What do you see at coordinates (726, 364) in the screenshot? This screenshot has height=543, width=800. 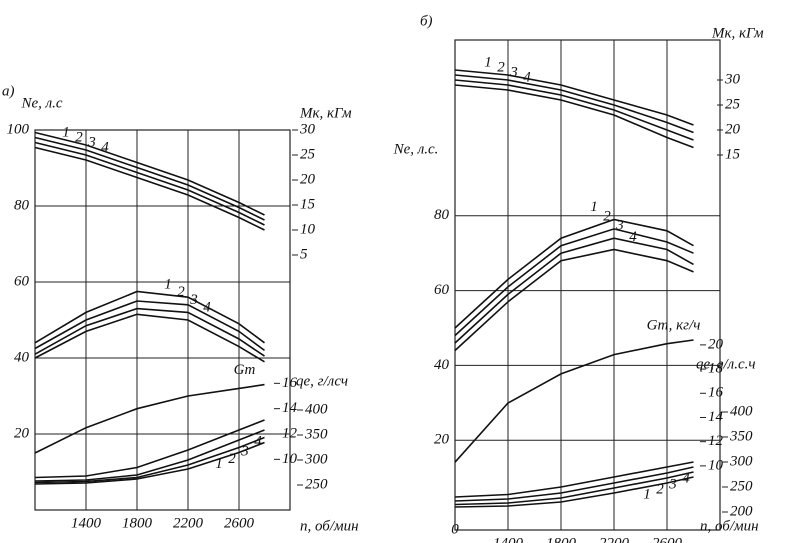 I see `y4-axis-label: qe, г/л.с.ч` at bounding box center [726, 364].